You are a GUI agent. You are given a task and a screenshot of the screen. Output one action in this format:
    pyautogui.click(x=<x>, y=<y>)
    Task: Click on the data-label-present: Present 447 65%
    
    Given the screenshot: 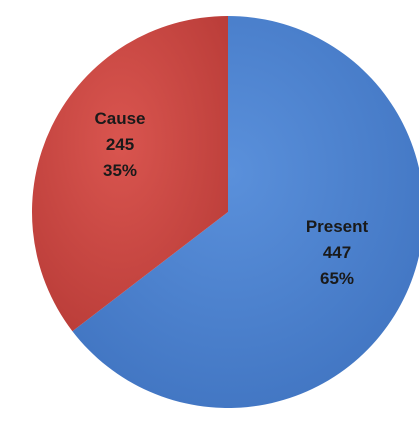 What is the action you would take?
    pyautogui.click(x=337, y=252)
    